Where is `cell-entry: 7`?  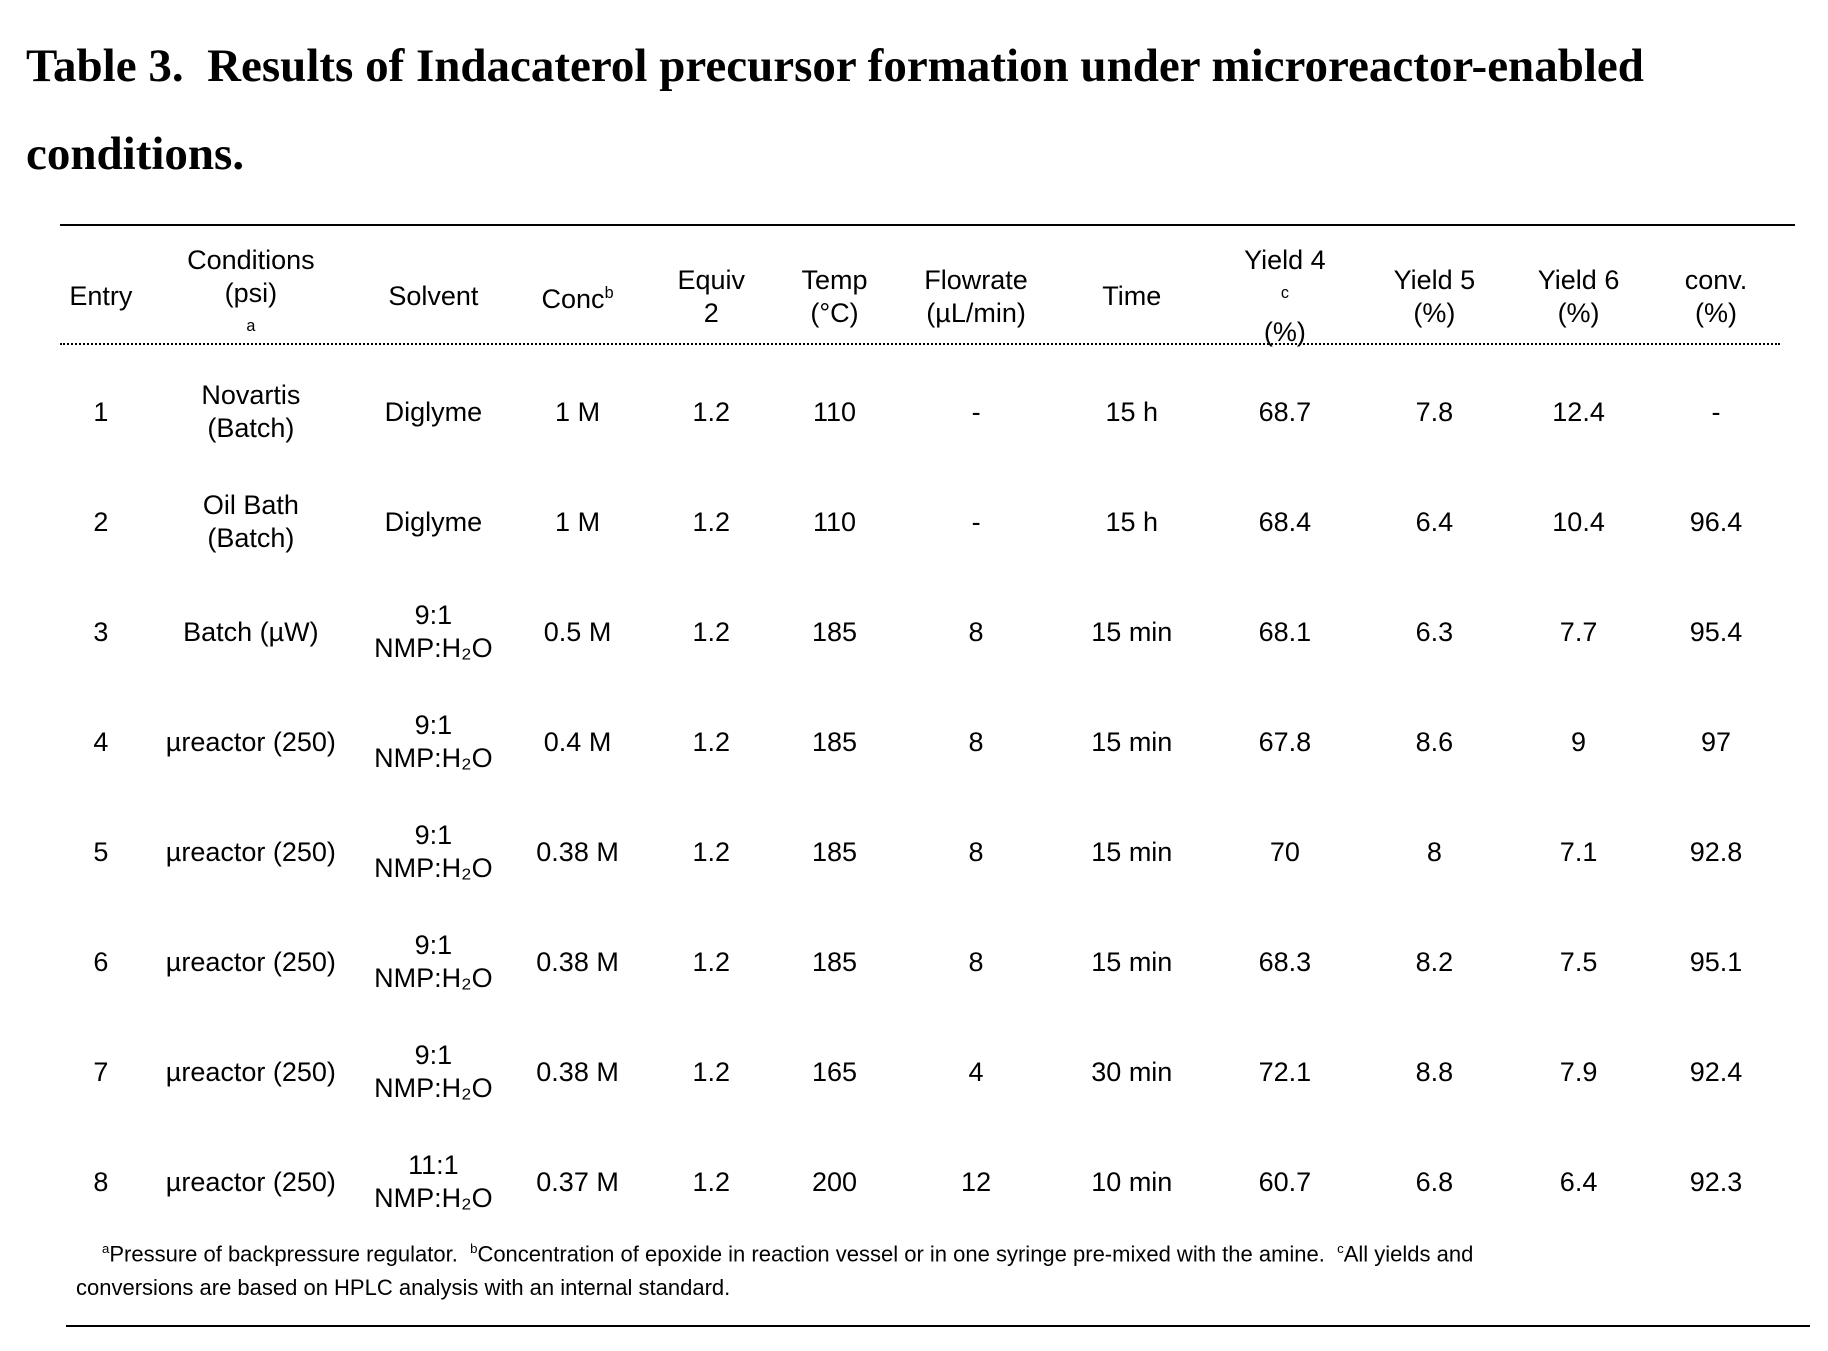 cell-entry: 7 is located at coordinates (101, 1072).